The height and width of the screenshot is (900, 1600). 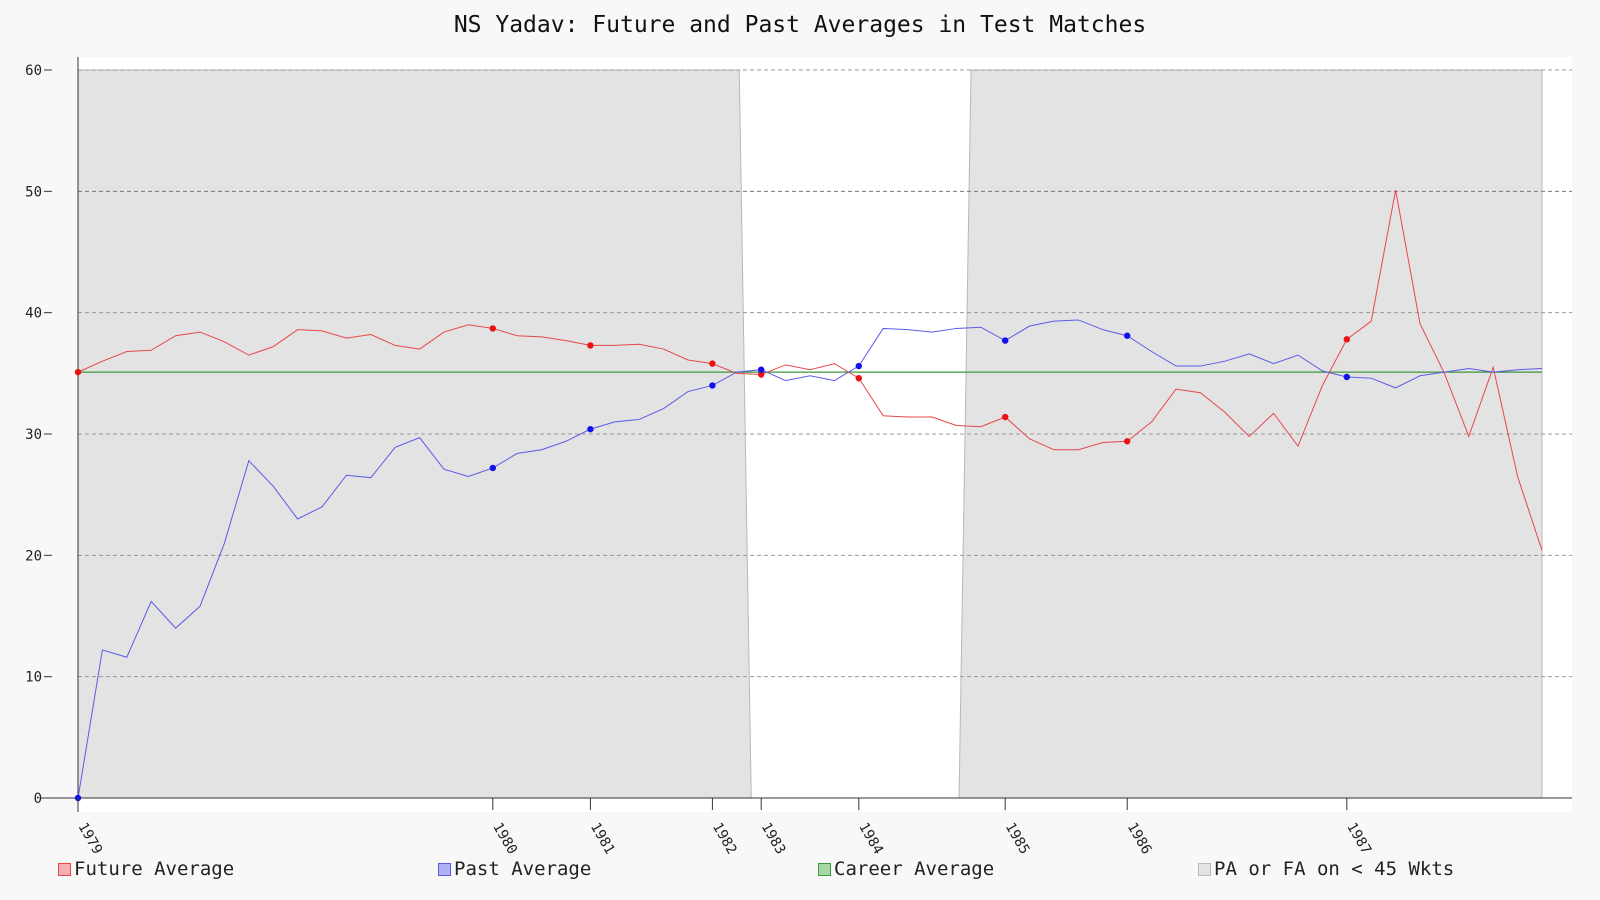 What do you see at coordinates (33, 556) in the screenshot?
I see `y-tick-label-20: 20` at bounding box center [33, 556].